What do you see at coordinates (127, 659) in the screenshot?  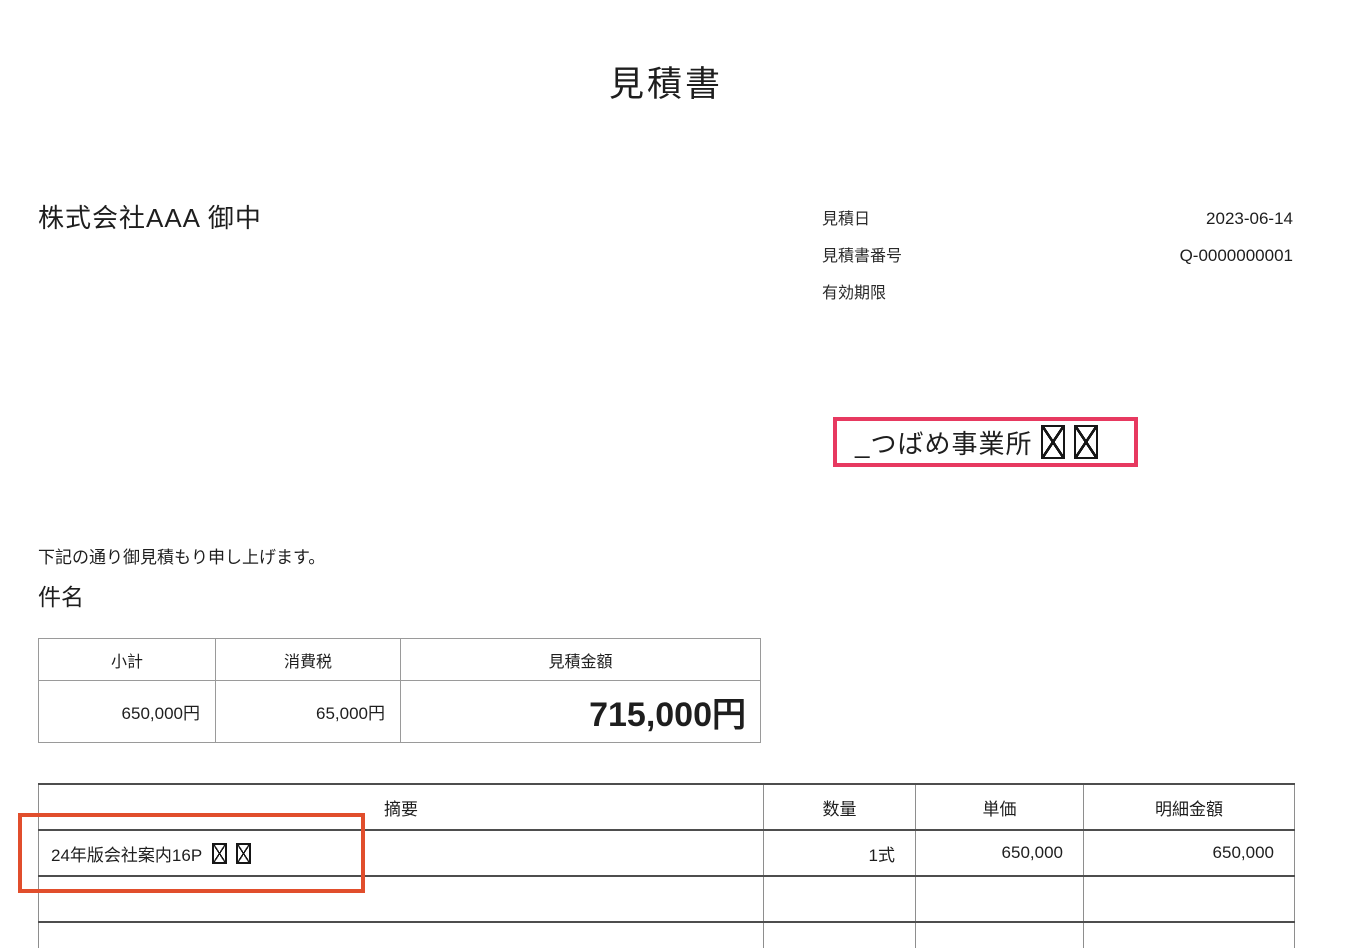 I see `subtotal-header: 小計` at bounding box center [127, 659].